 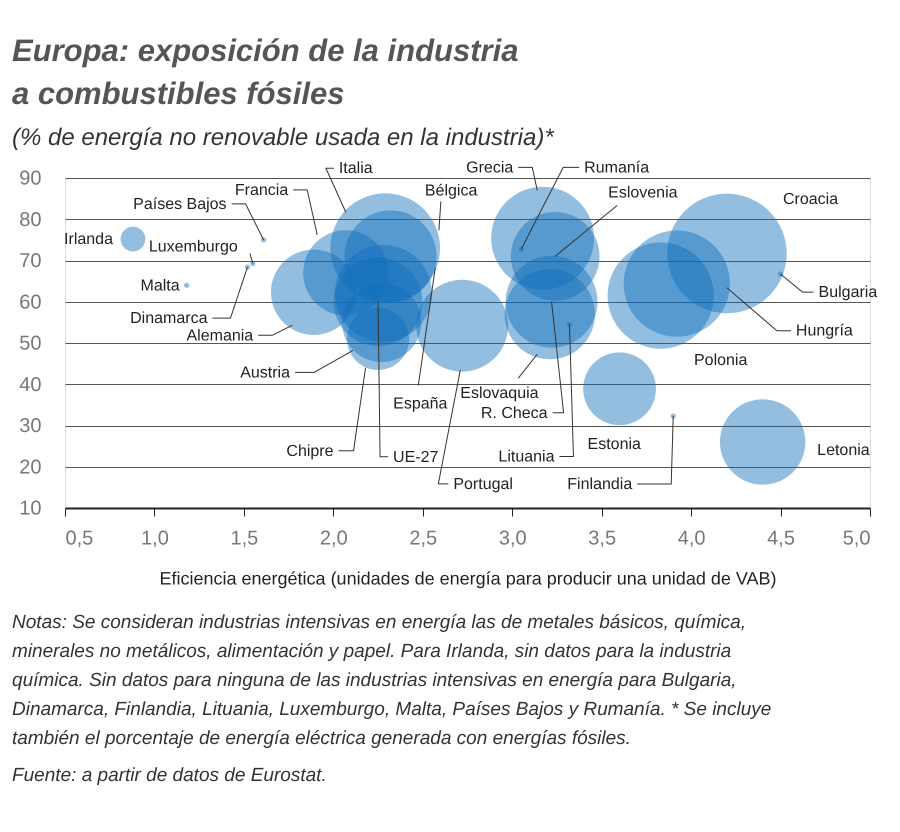 What do you see at coordinates (643, 193) in the screenshot?
I see `annotation: Eslovenia` at bounding box center [643, 193].